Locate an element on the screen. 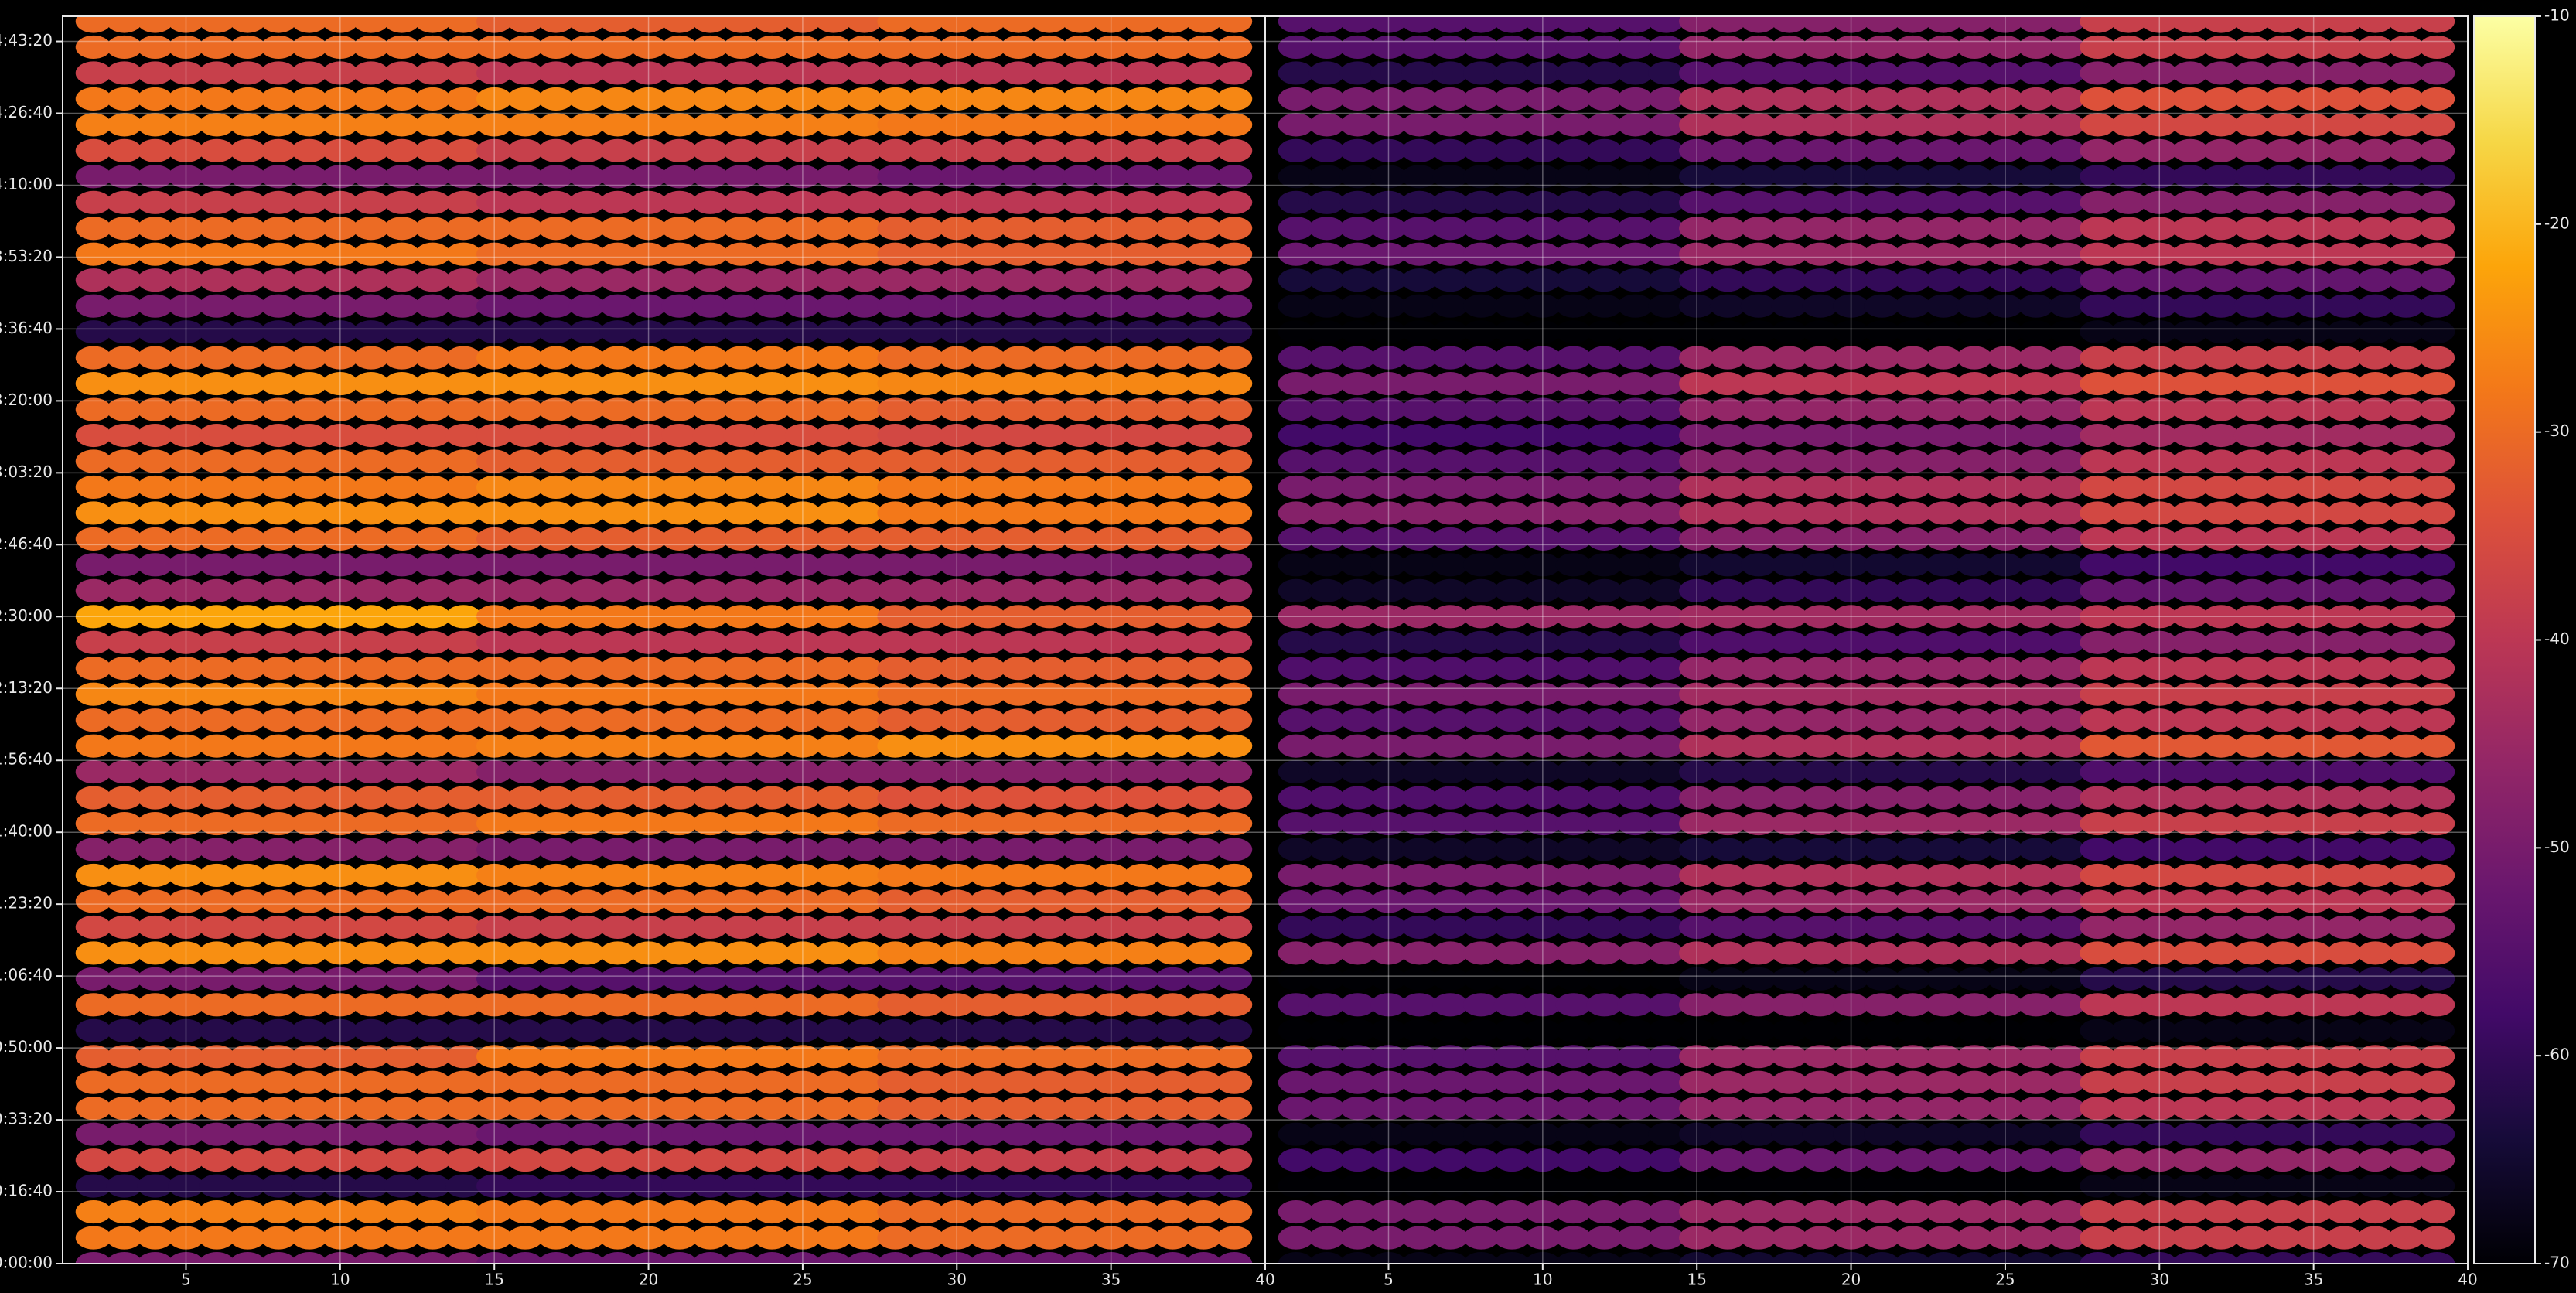 This screenshot has width=2576, height=1293. y-tick-label: 3:53:20 is located at coordinates (27, 256).